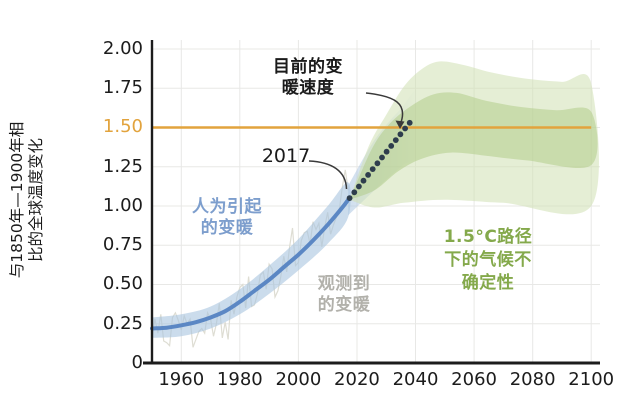  I want to click on y-tick-label-0.50: 0.50, so click(122, 284).